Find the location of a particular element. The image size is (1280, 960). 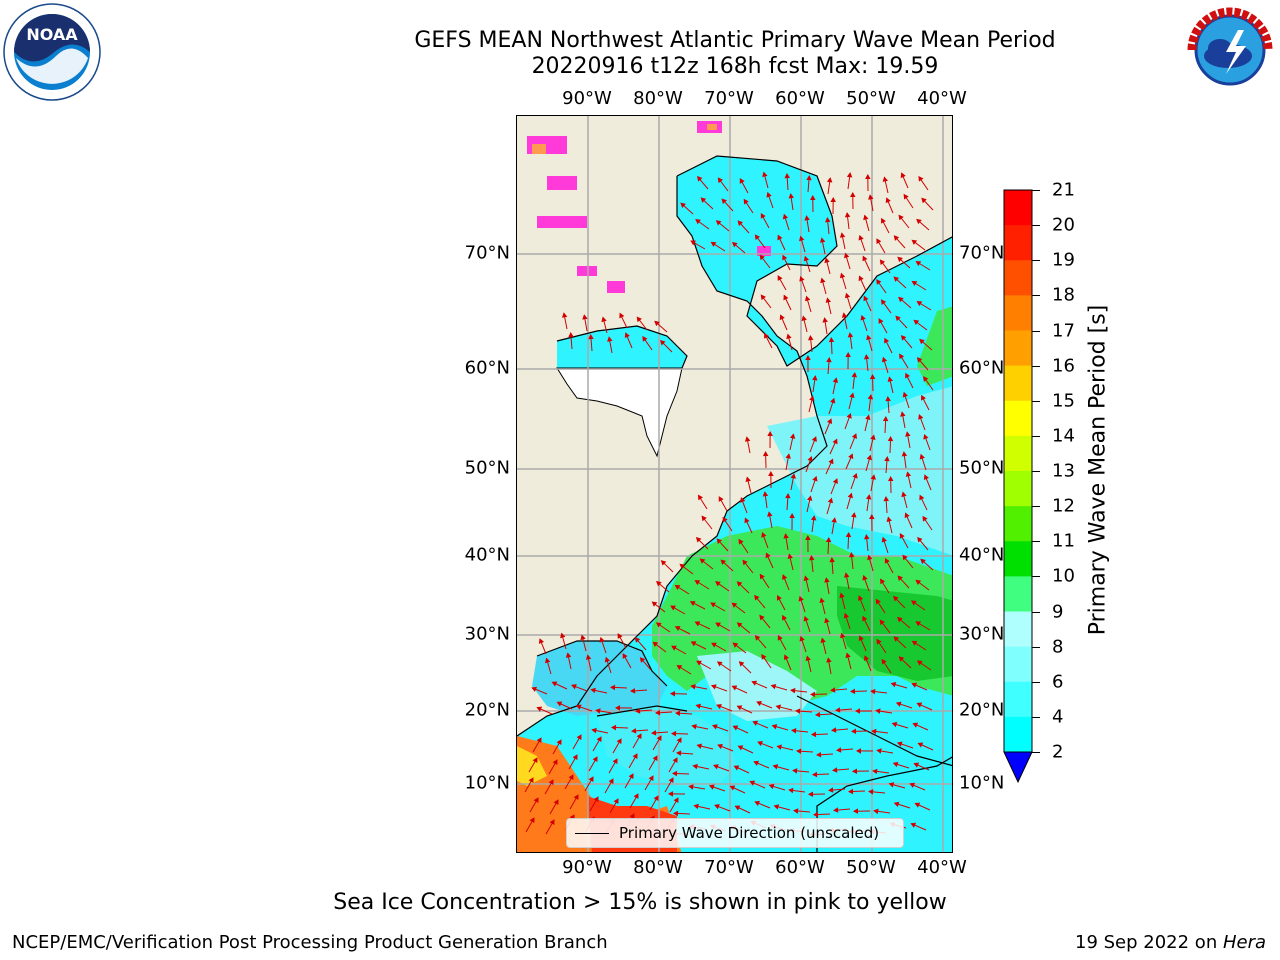

map-legend: Primary Wave Direction (unscaled) is located at coordinates (735, 833).